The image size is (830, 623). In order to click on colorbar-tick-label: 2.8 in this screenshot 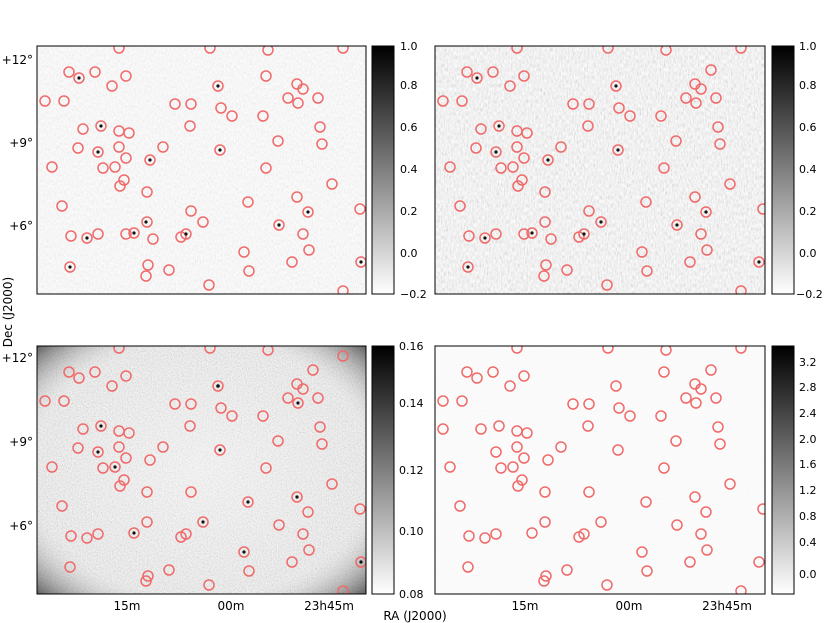, I will do `click(808, 387)`.